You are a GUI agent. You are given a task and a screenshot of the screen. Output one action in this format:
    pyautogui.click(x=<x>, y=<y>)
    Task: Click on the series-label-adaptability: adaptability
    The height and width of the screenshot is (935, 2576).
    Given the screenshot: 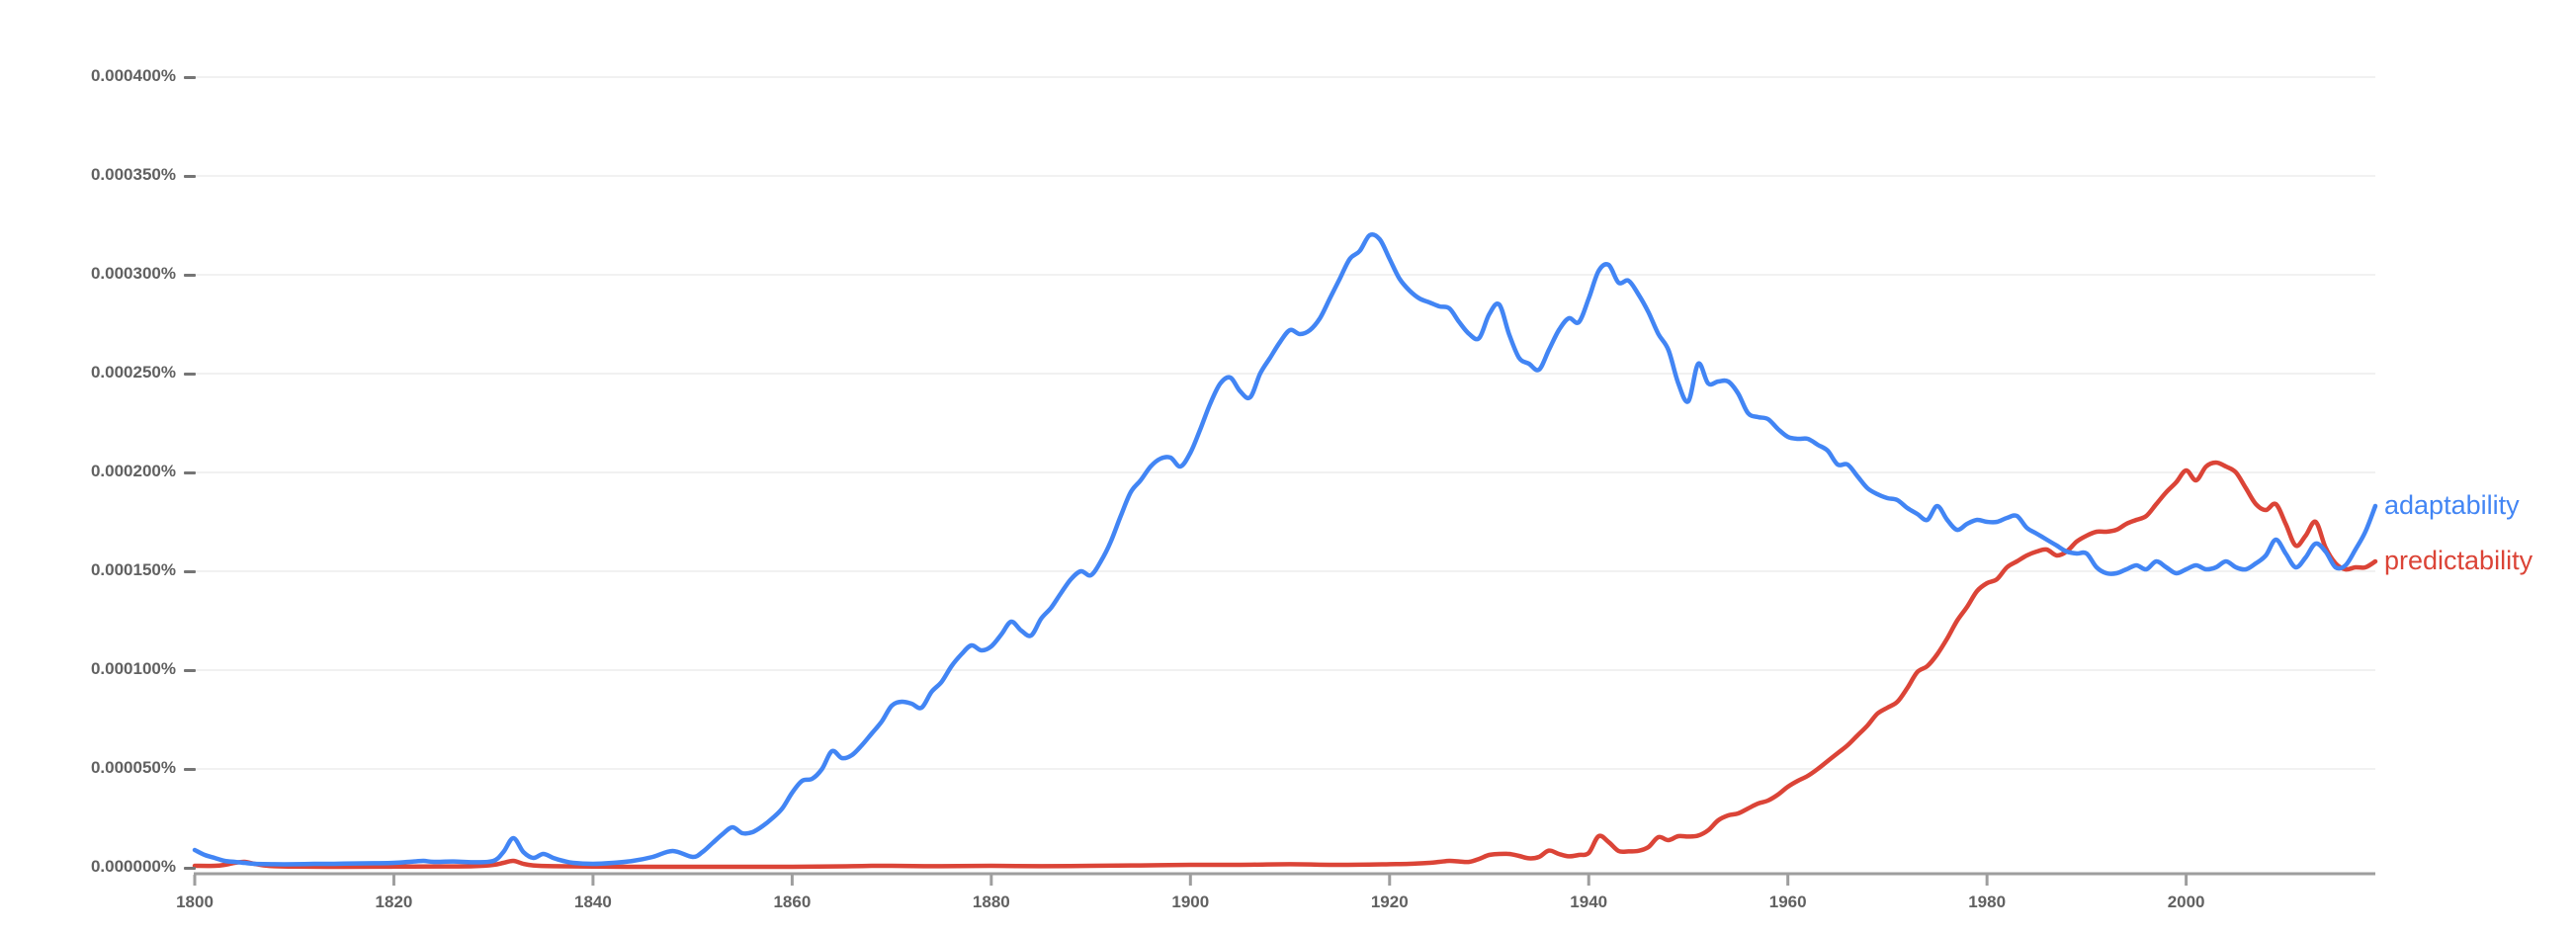 What is the action you would take?
    pyautogui.click(x=2452, y=505)
    